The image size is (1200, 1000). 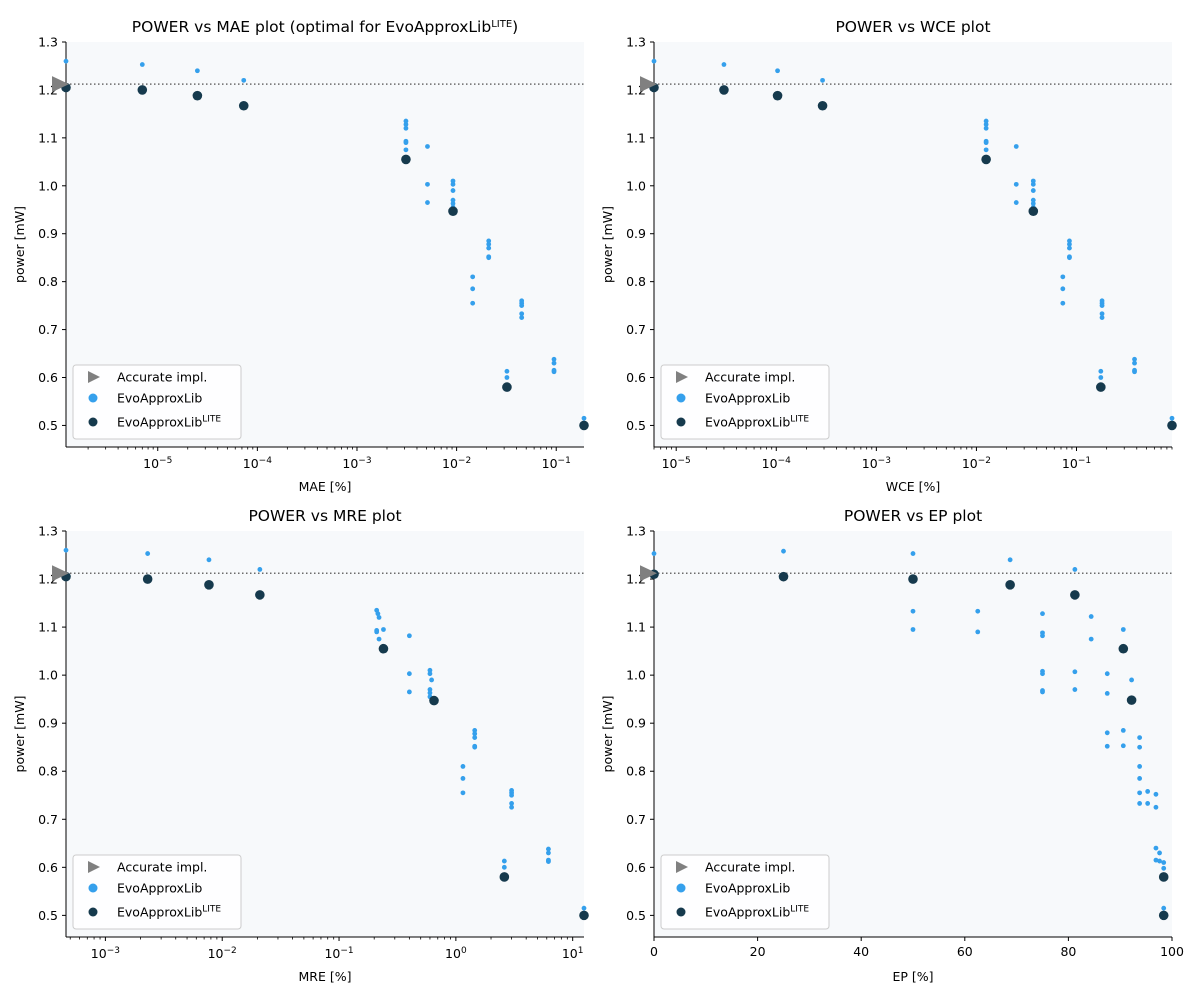 I want to click on x-axis-label: MRE [%], so click(x=325, y=976).